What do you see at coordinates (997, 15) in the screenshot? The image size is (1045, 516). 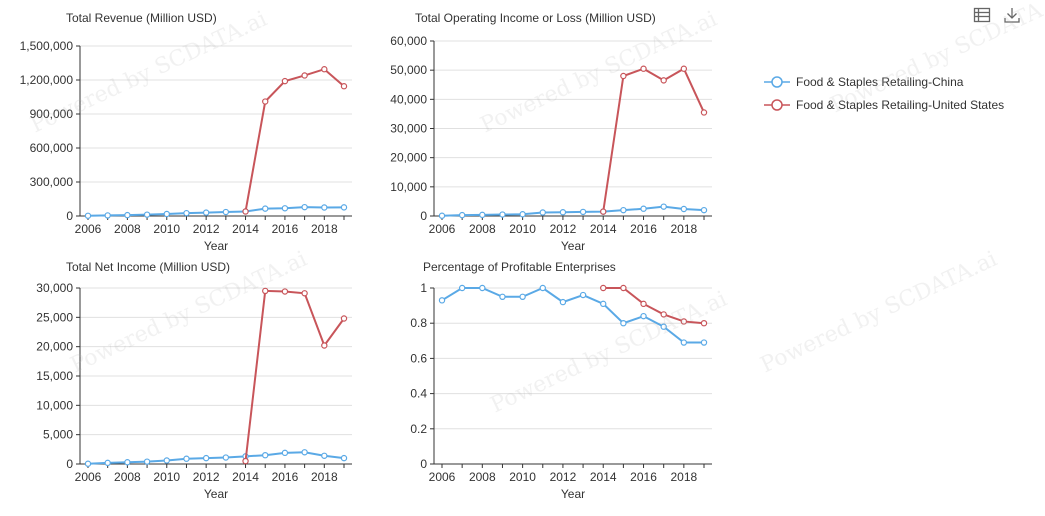 I see `chart-toolbar` at bounding box center [997, 15].